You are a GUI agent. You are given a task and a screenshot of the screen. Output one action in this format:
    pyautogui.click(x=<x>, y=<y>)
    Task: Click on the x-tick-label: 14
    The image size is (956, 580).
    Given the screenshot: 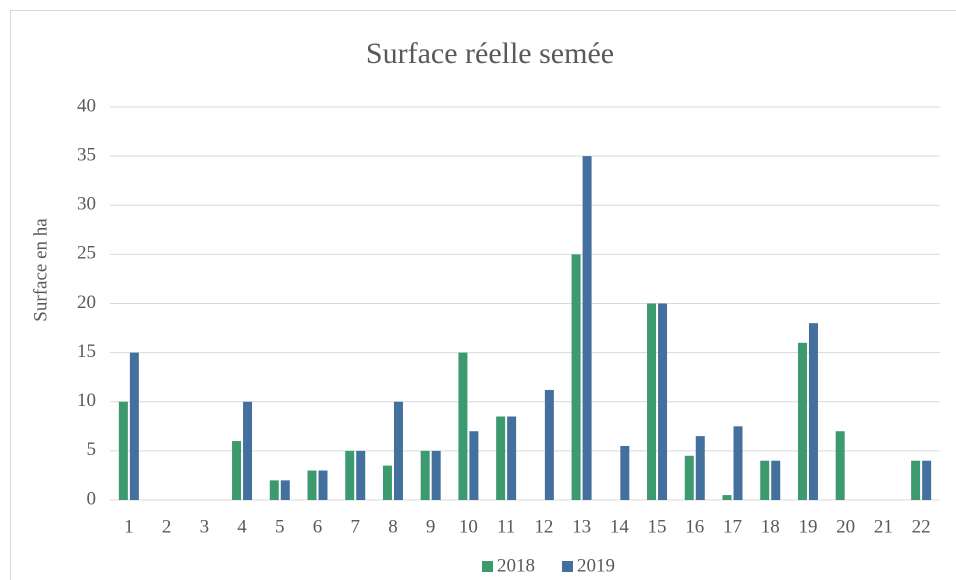 What is the action you would take?
    pyautogui.click(x=620, y=526)
    